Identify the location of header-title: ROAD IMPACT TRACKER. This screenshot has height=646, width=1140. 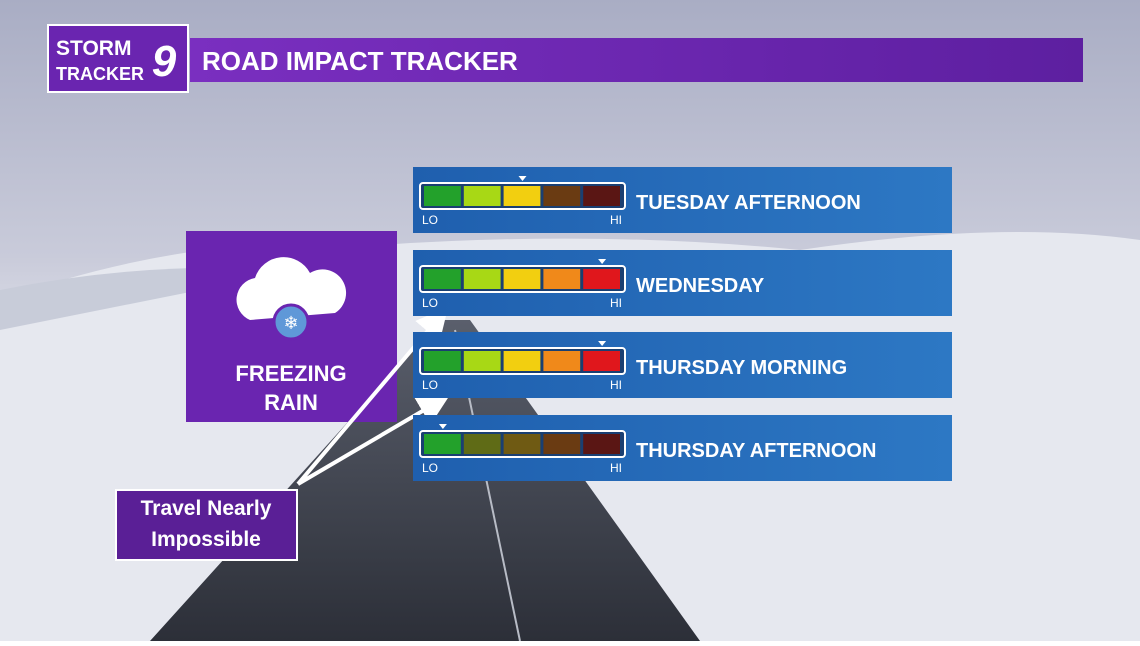
(360, 61).